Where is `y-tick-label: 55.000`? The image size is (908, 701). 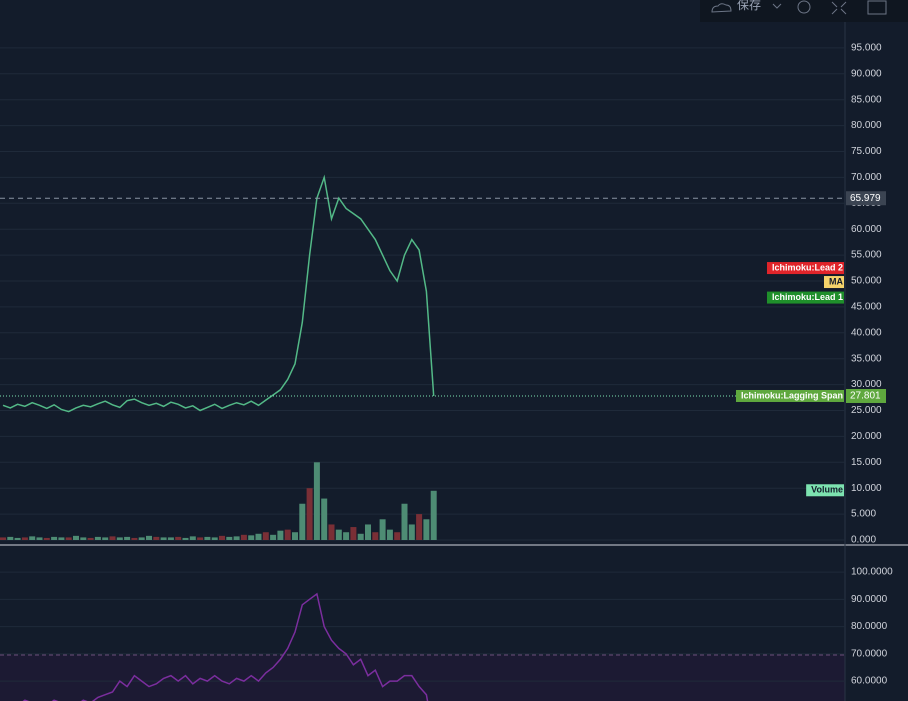
y-tick-label: 55.000 is located at coordinates (866, 255).